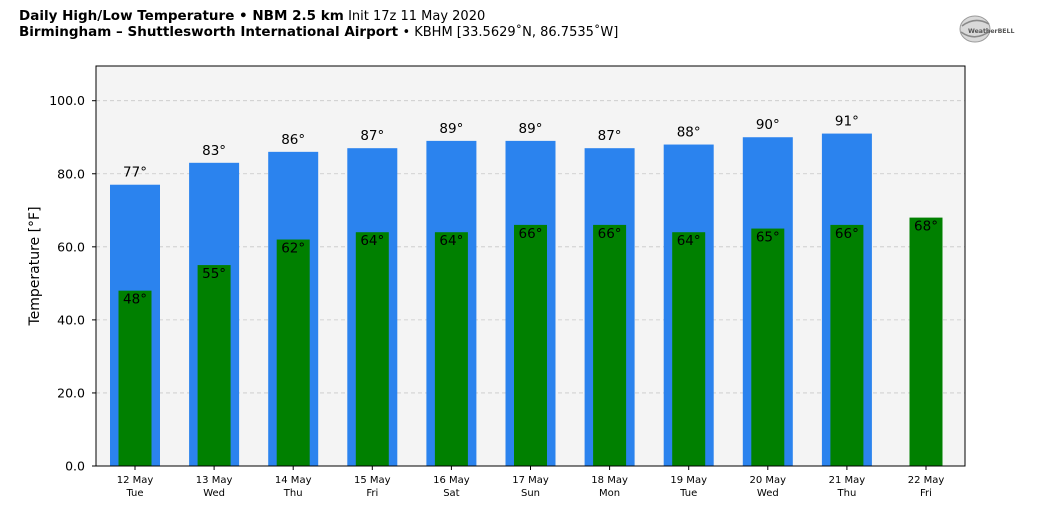 The image size is (1040, 516). Describe the element at coordinates (847, 480) in the screenshot. I see `x-tick-date: 21 May` at that location.